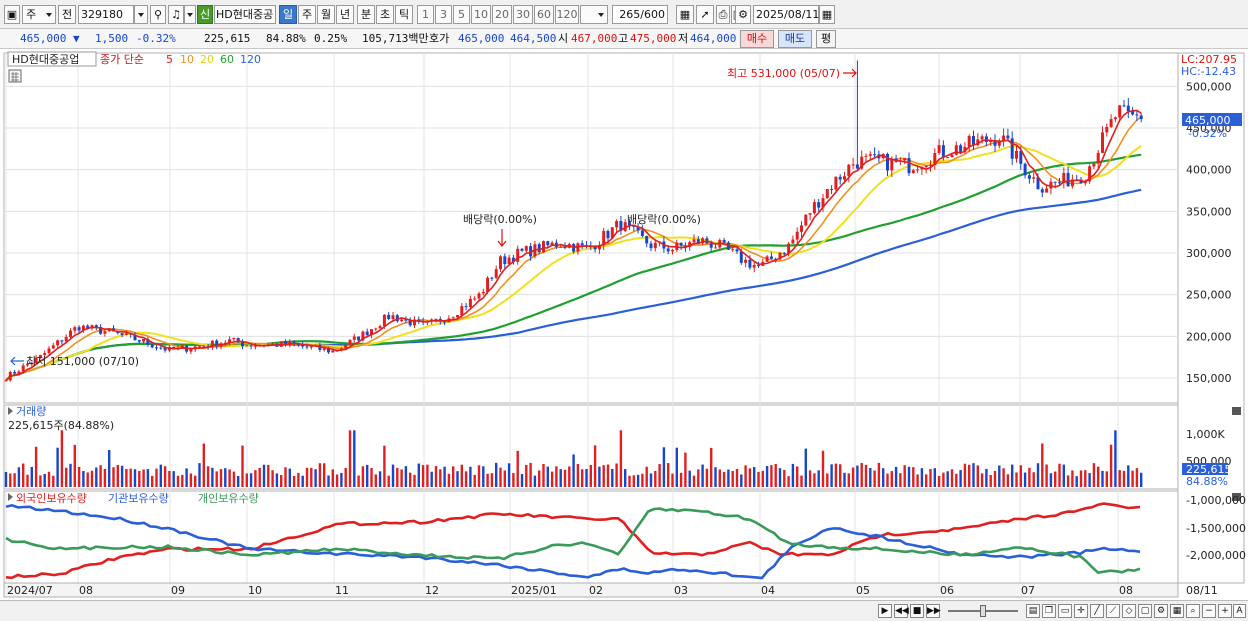 The width and height of the screenshot is (1248, 621). What do you see at coordinates (1097, 611) in the screenshot?
I see `line-tool-icon: ╱` at bounding box center [1097, 611].